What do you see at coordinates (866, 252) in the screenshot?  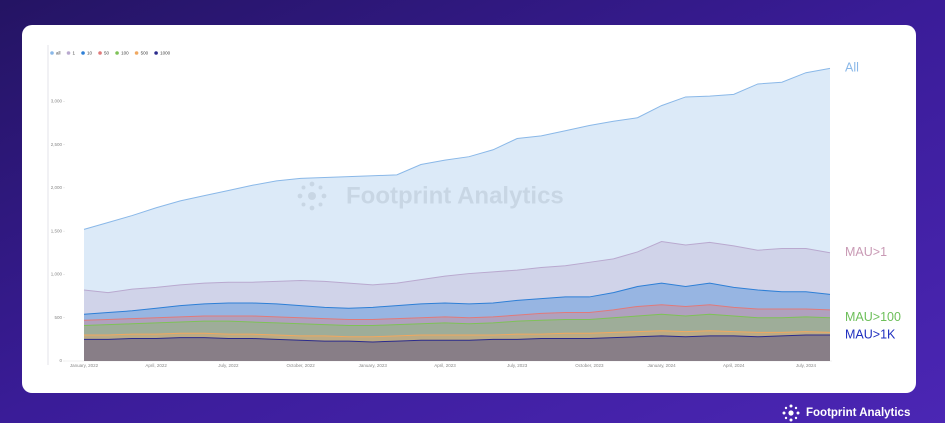 I see `series-annotation: MAU>1` at bounding box center [866, 252].